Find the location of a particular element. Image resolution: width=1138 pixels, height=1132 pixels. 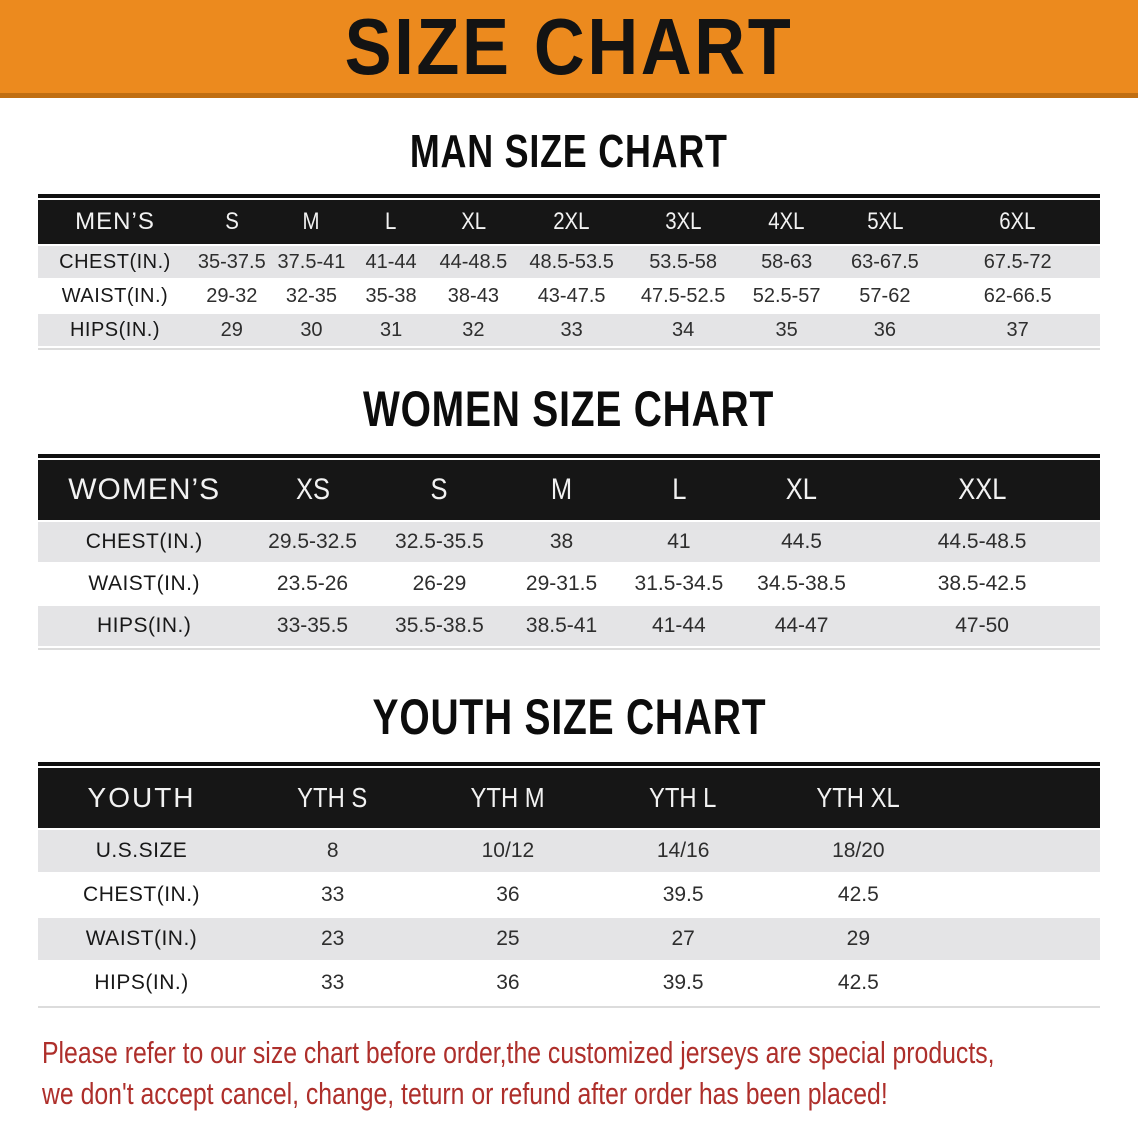

men-column-header-text: L is located at coordinates (391, 221).